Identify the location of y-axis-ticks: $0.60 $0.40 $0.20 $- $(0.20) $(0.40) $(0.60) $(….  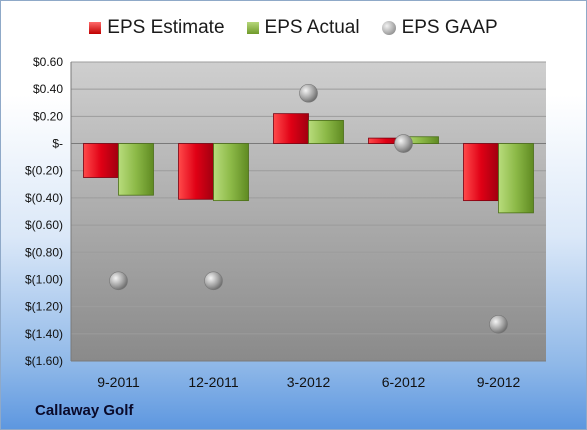
(44, 211).